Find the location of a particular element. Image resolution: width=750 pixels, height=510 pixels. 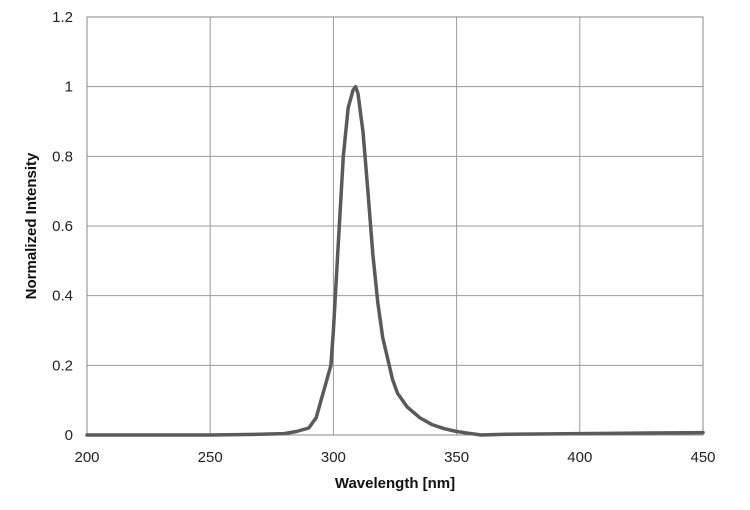

y-tick-label: 0.4 is located at coordinates (62, 296).